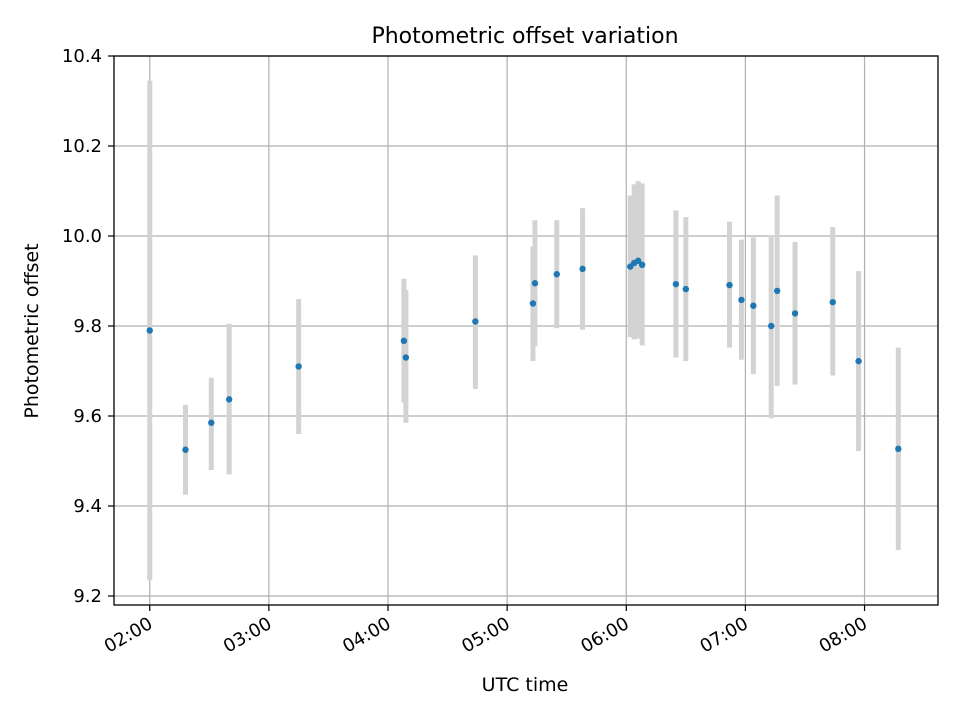 Image resolution: width=960 pixels, height=720 pixels. What do you see at coordinates (82, 56) in the screenshot?
I see `y-tick-label: 10.4` at bounding box center [82, 56].